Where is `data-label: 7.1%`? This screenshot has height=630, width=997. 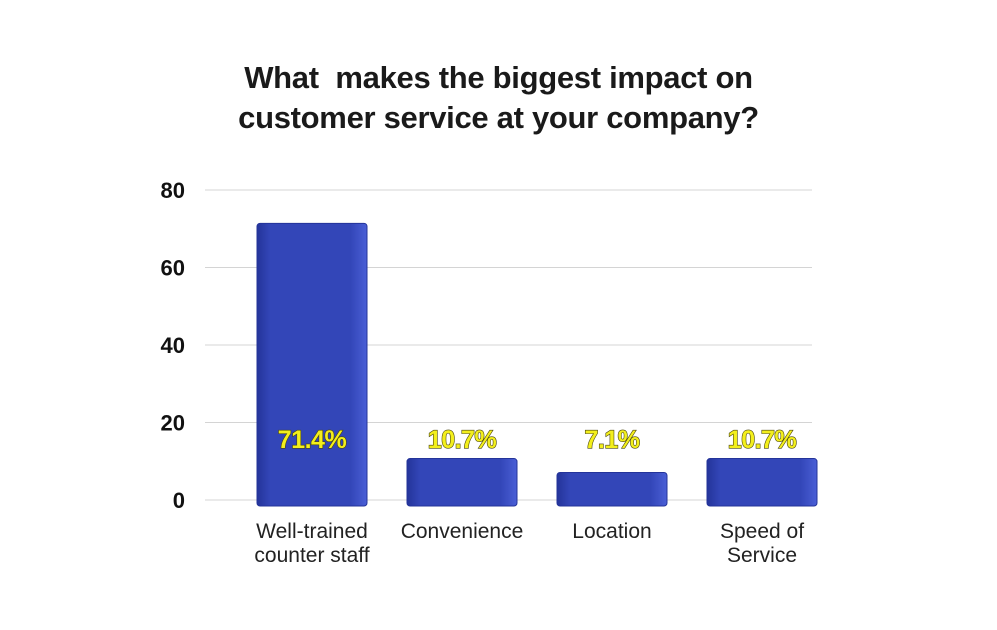 data-label: 7.1% is located at coordinates (612, 440).